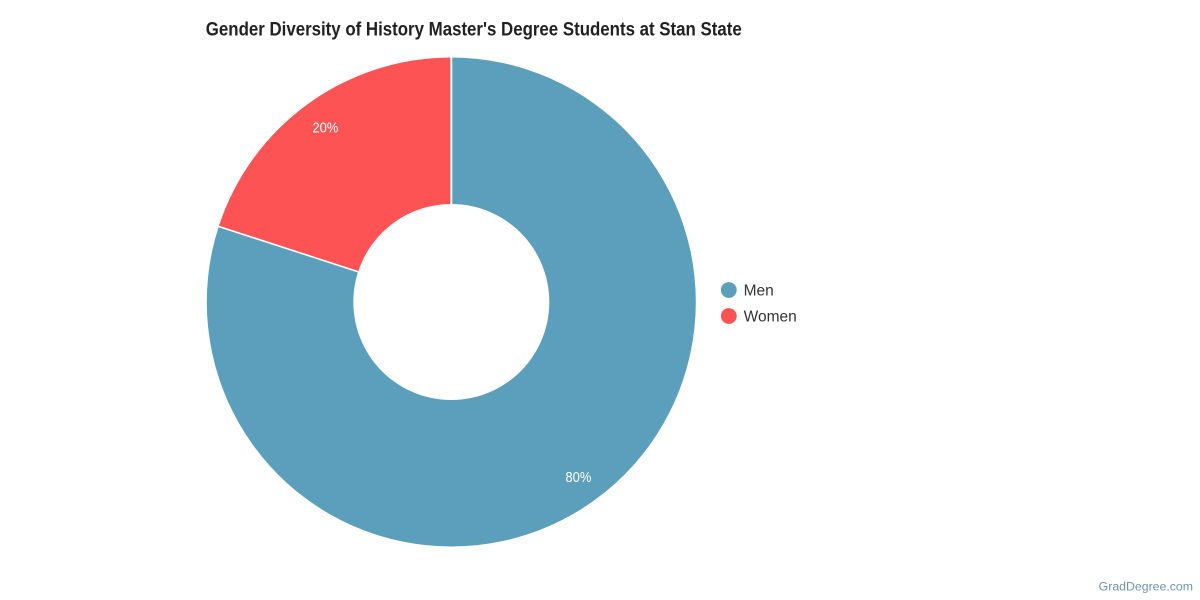 This screenshot has height=600, width=1200. Describe the element at coordinates (1146, 587) in the screenshot. I see `svg-text: GradDegree.com` at that location.